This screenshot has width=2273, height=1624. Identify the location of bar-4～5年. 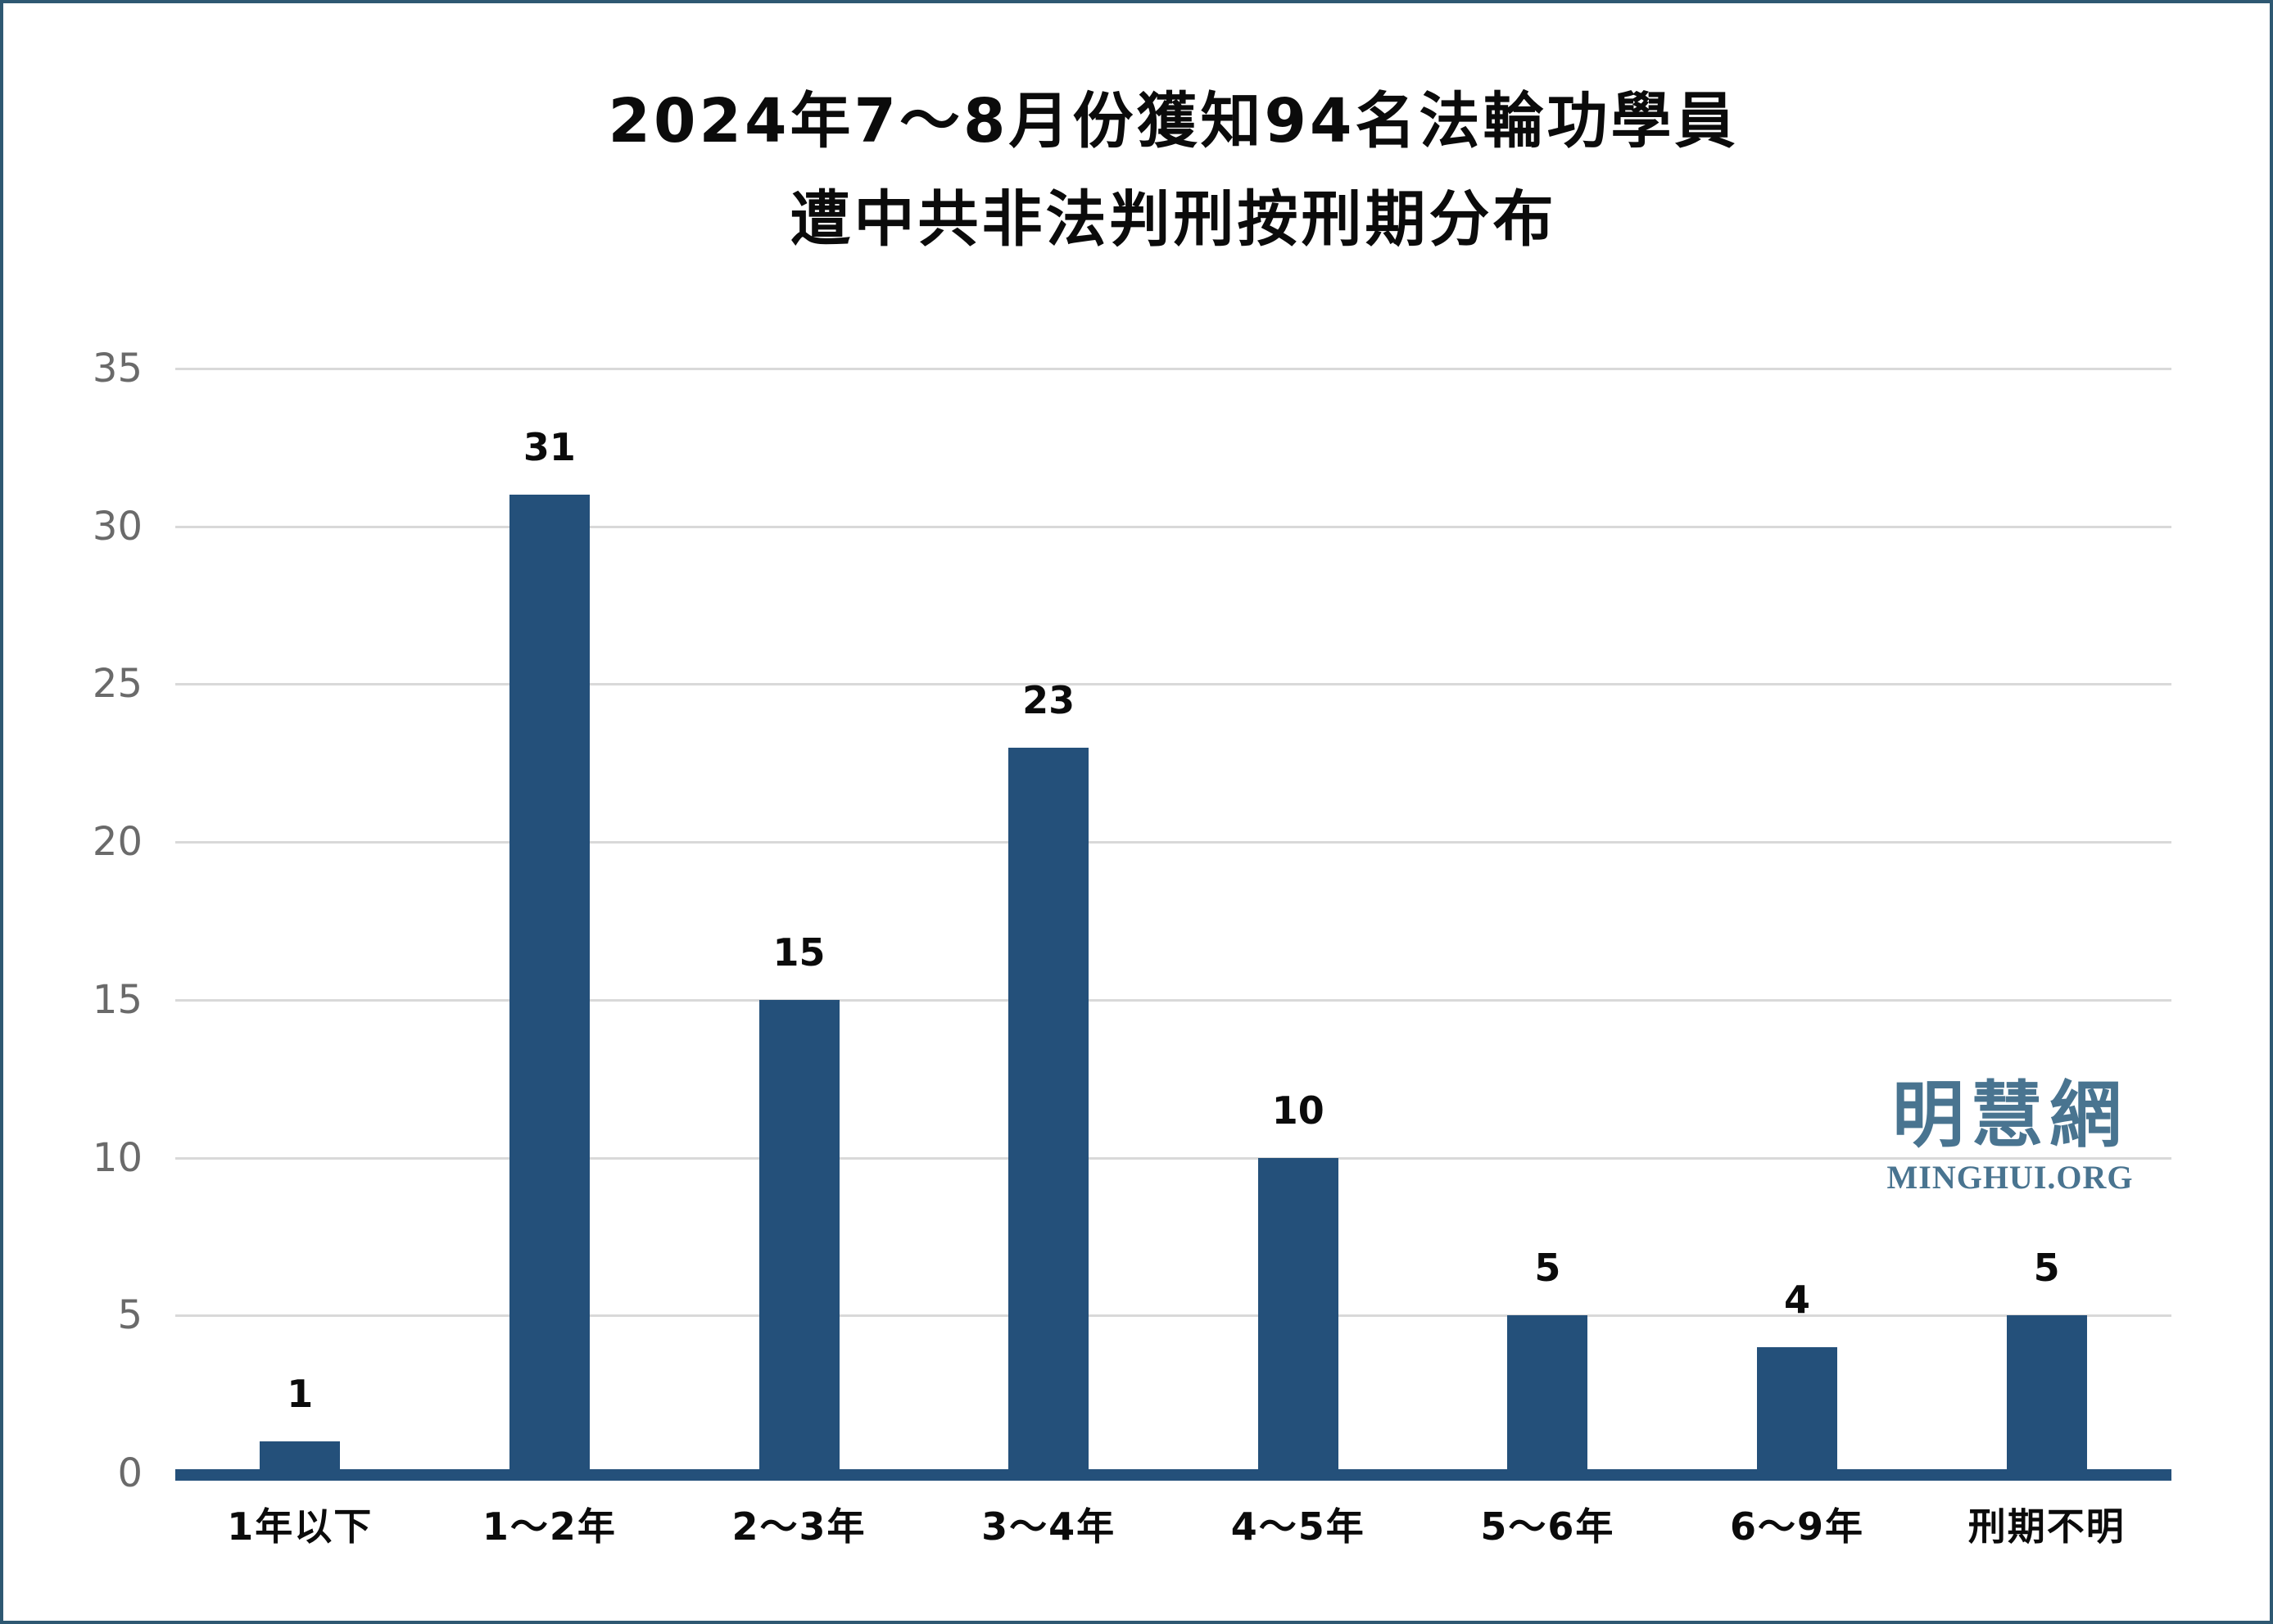
(1297, 1316).